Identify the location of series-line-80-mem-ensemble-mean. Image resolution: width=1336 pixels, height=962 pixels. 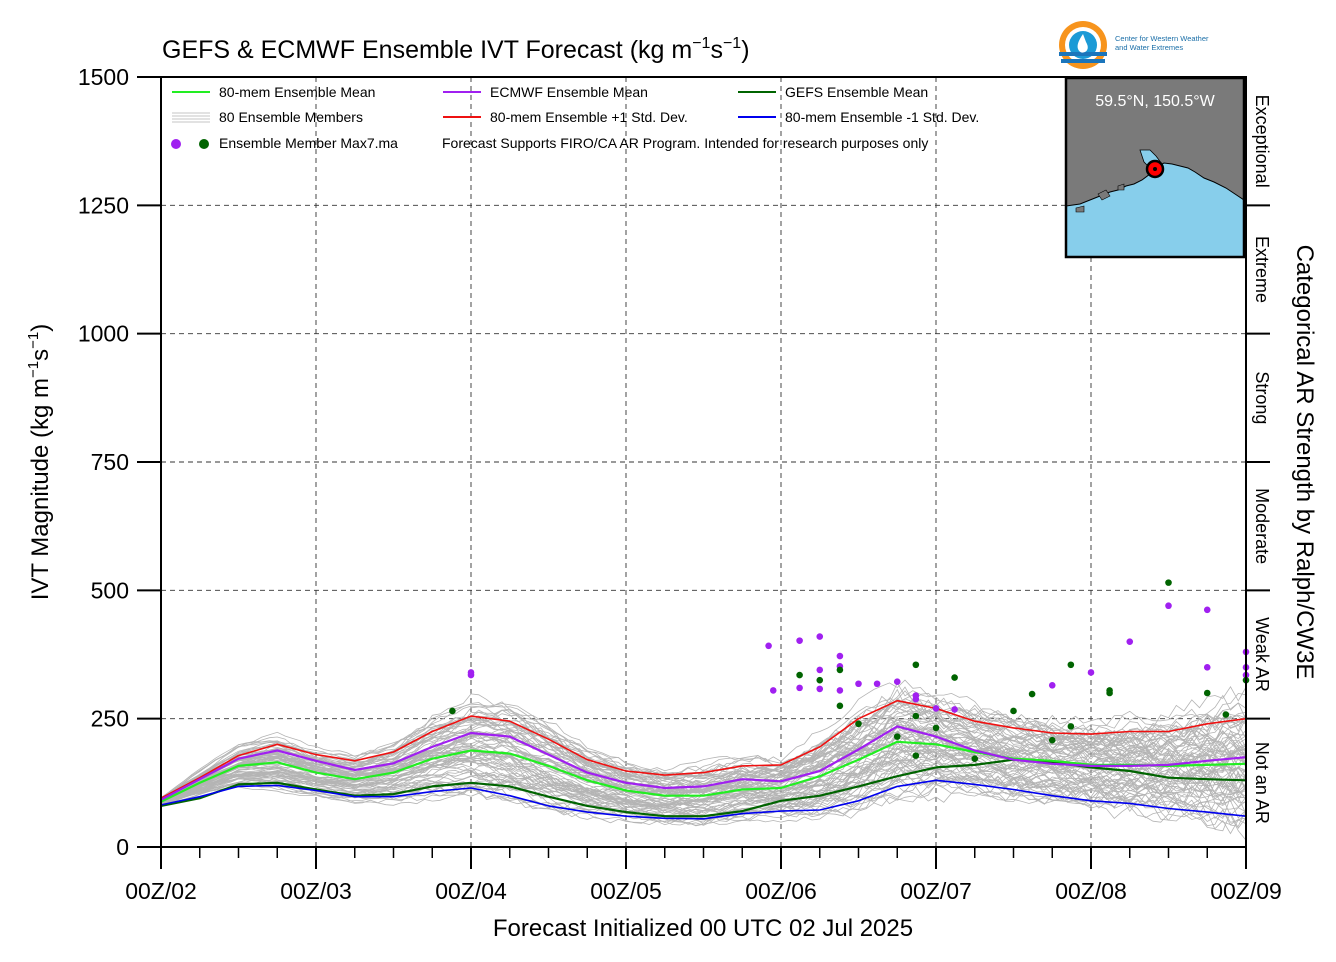
(703, 771).